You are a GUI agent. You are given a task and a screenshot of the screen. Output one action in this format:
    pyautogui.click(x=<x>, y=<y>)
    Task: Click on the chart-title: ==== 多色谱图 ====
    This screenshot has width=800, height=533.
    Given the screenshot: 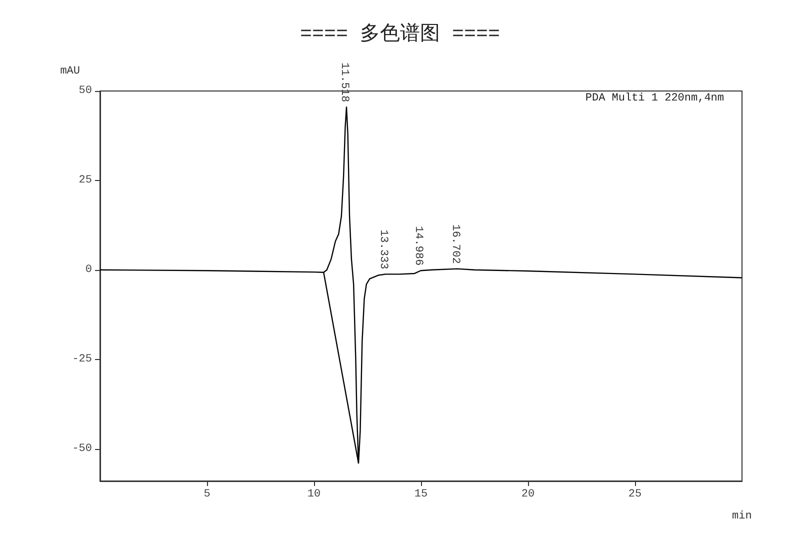 What is the action you would take?
    pyautogui.click(x=400, y=34)
    